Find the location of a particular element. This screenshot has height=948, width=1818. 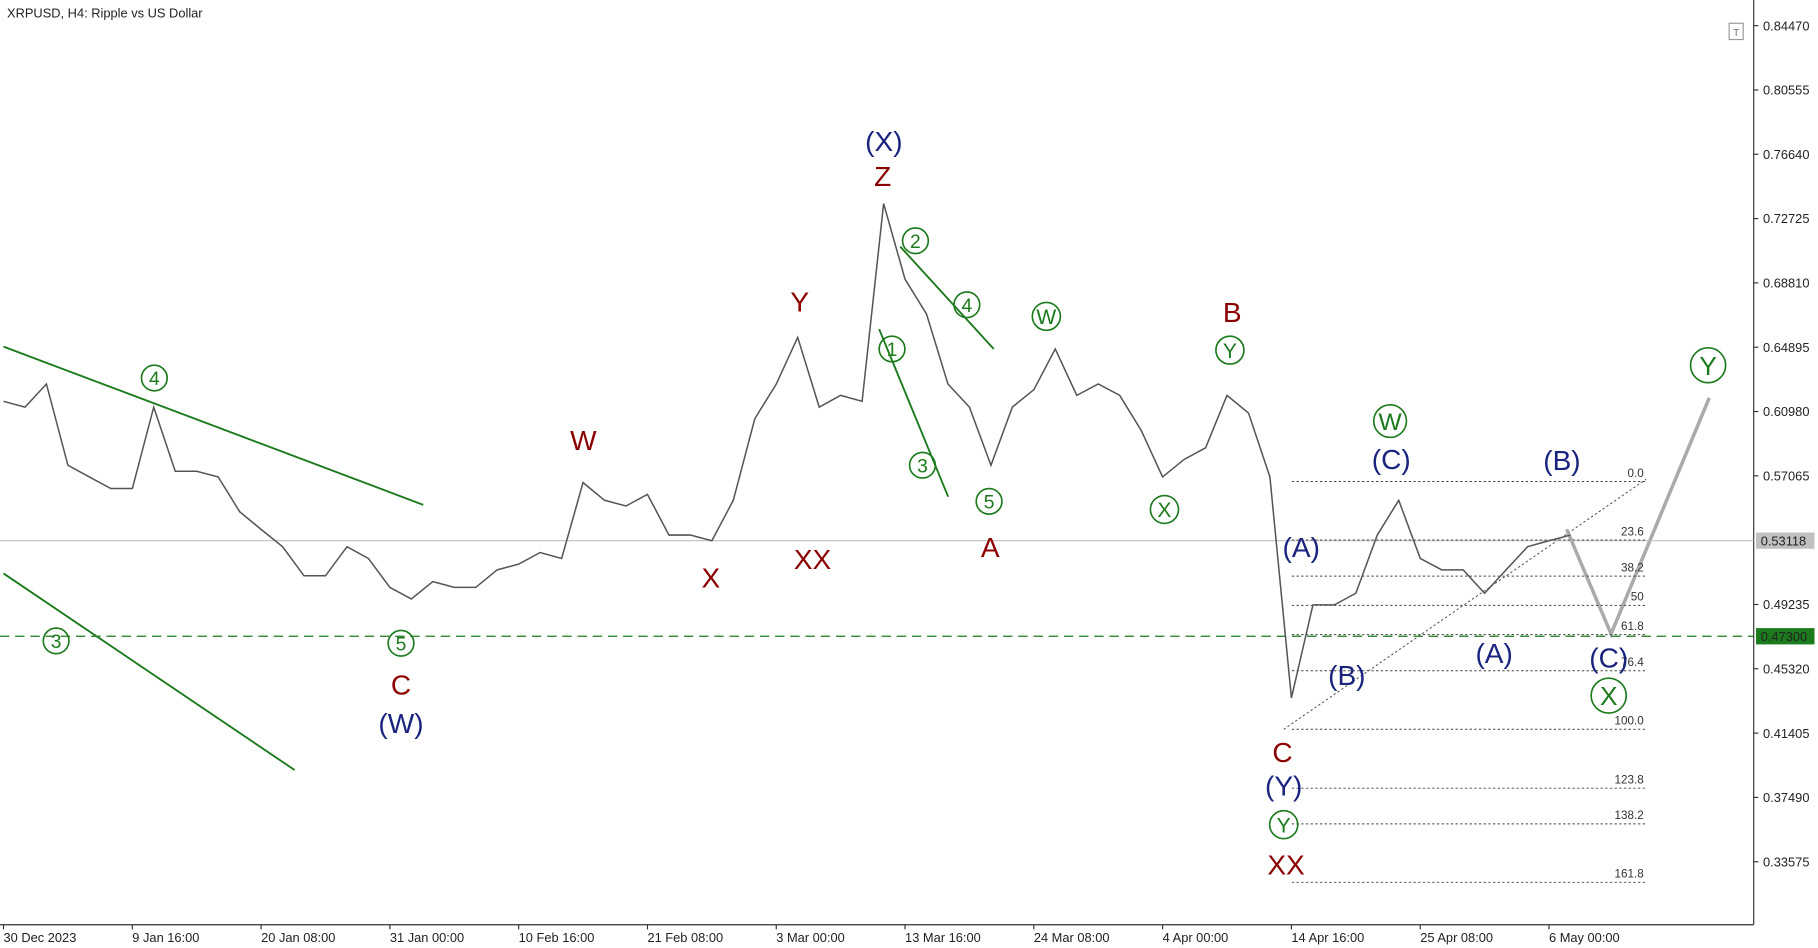

x-tick-label: 25 Apr 08:00 is located at coordinates (1456, 937).